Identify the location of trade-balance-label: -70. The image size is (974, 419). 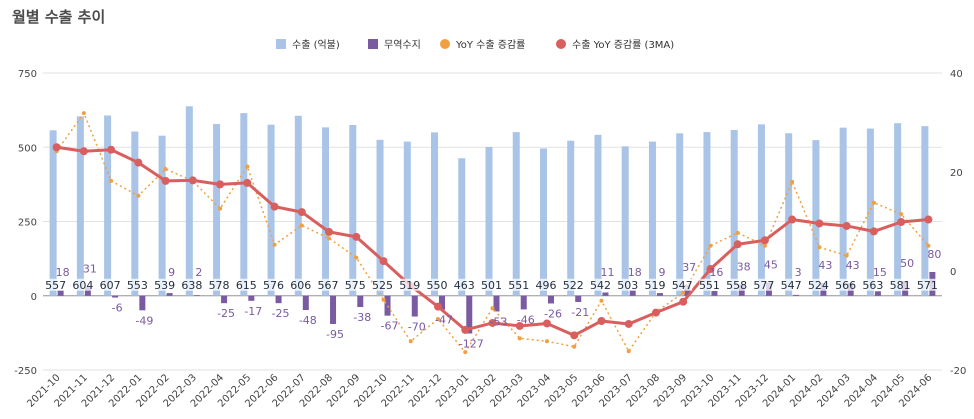
(417, 327).